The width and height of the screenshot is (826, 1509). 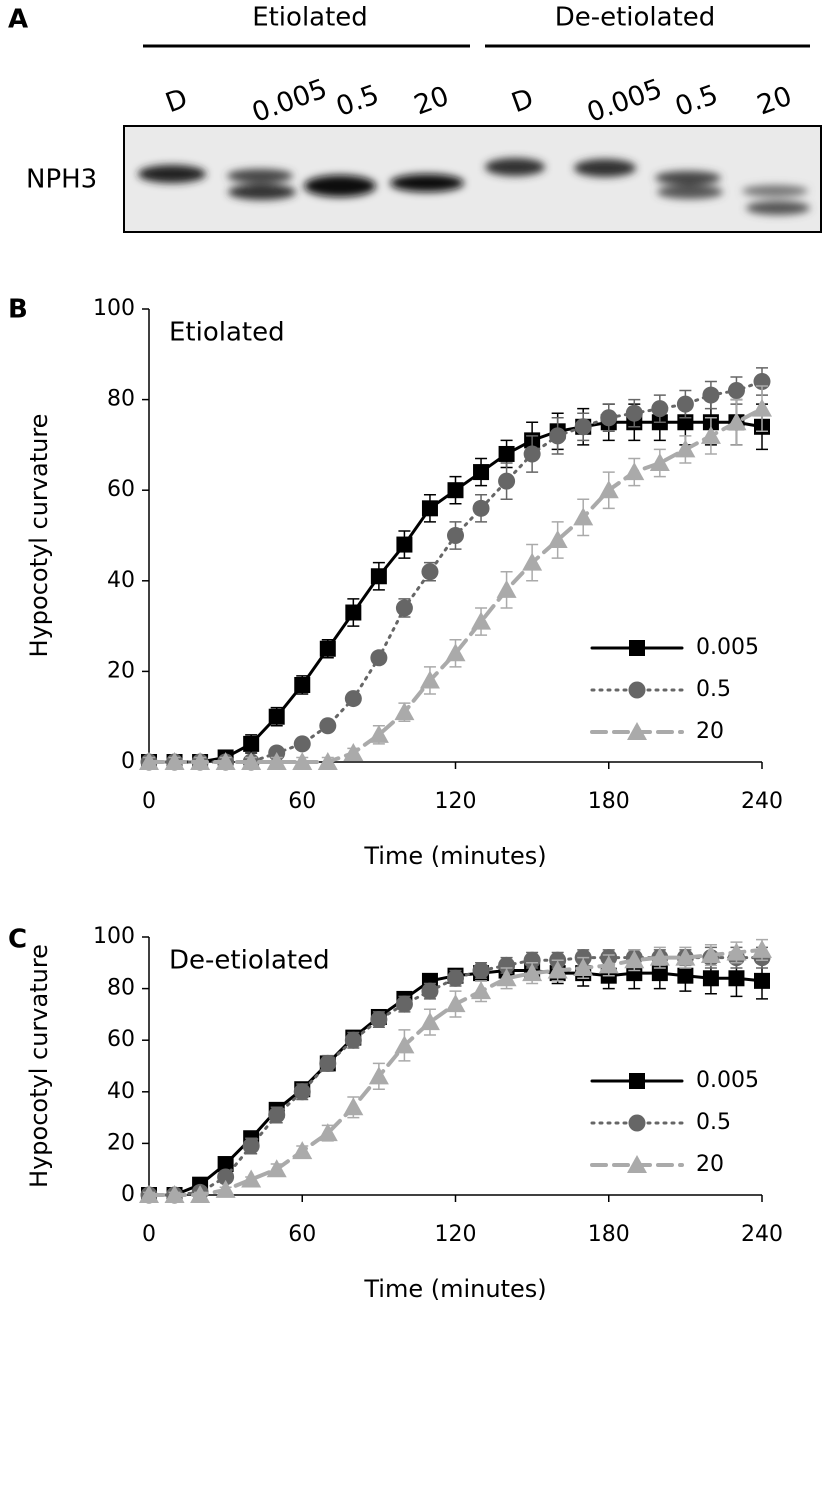 I want to click on x-tick-label: 60, so click(x=302, y=801).